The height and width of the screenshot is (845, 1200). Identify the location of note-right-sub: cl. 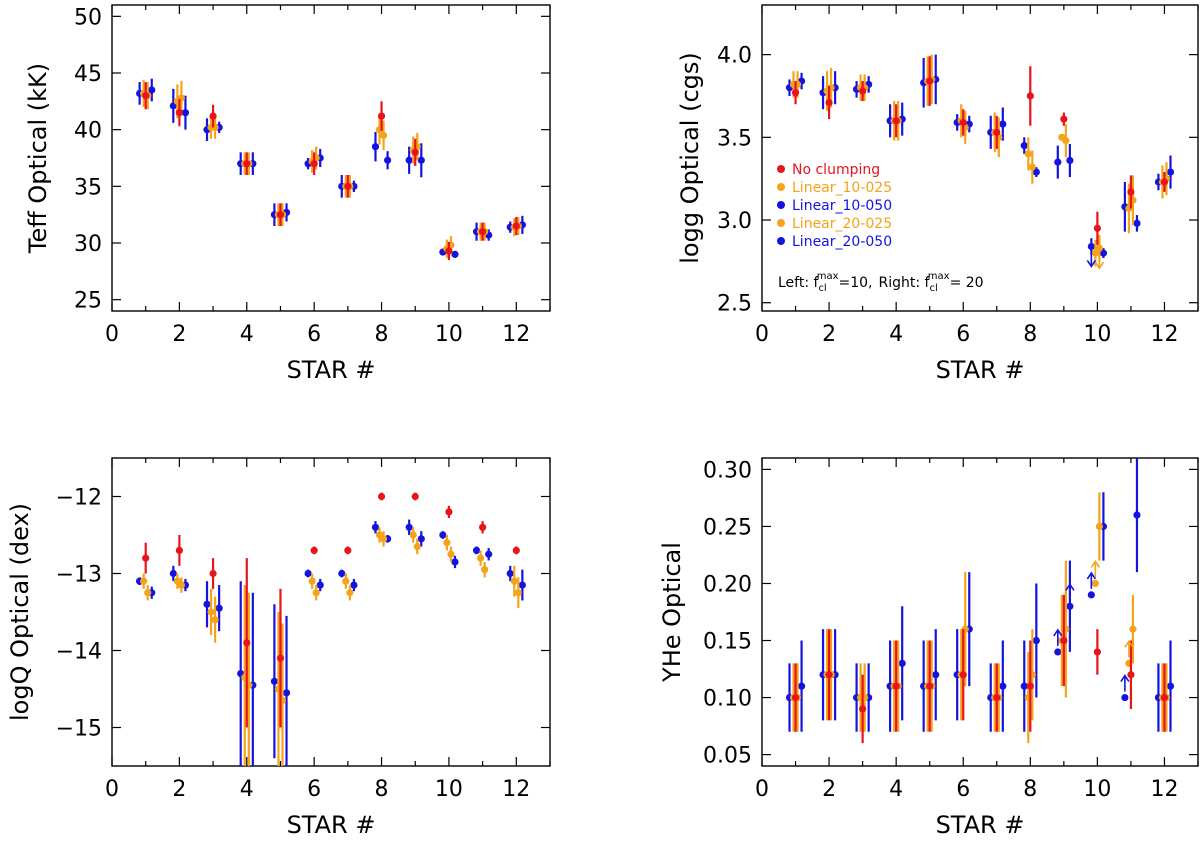
(933, 288).